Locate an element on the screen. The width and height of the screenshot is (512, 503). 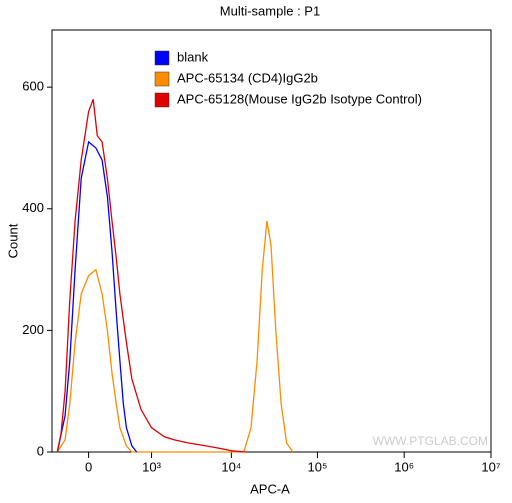
x-tick-label: 10⁵ is located at coordinates (317, 466).